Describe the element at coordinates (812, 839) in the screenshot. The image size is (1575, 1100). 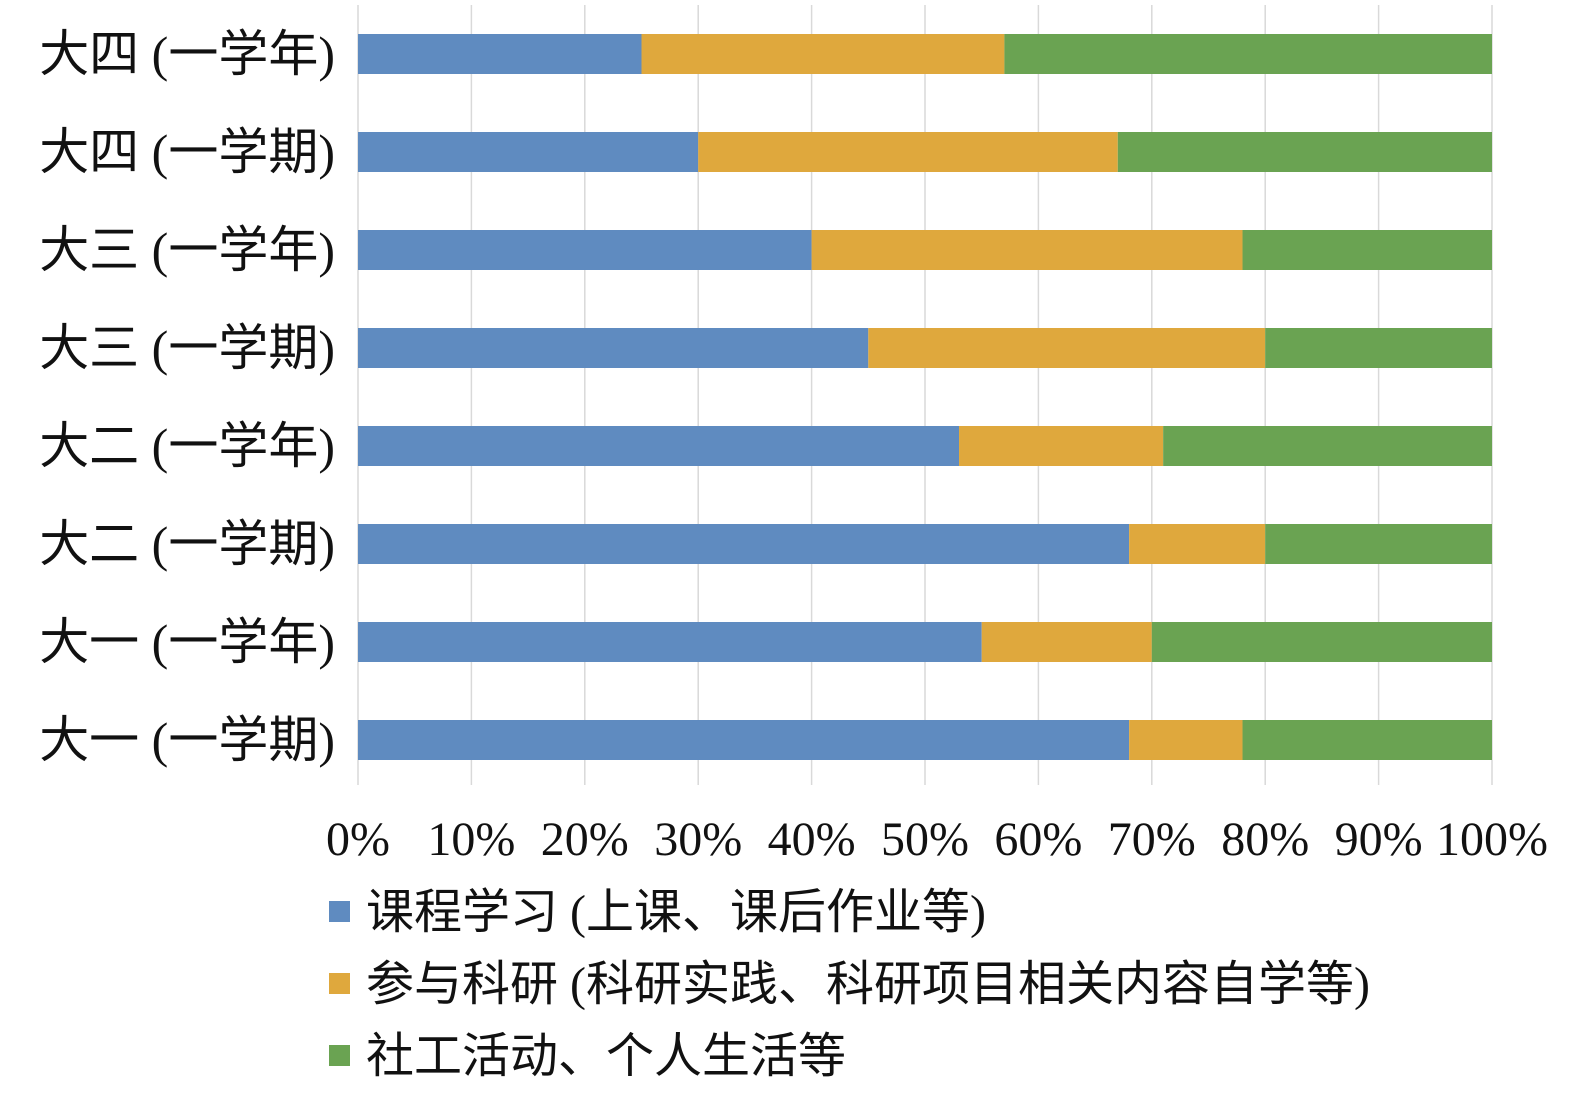
I see `x-tick-label: 40%` at that location.